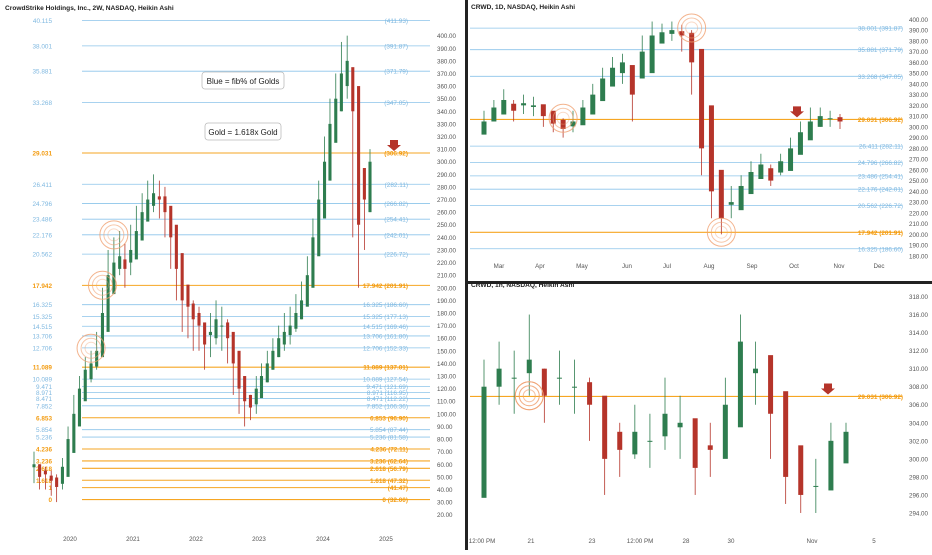 The width and height of the screenshot is (932, 555). What do you see at coordinates (43, 185) in the screenshot?
I see `fib-level-ratio: 26.411` at bounding box center [43, 185].